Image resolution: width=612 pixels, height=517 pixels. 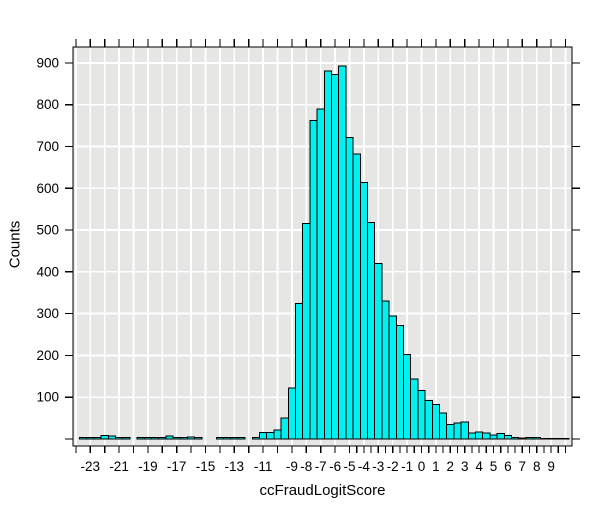 What do you see at coordinates (494, 466) in the screenshot?
I see `x-tick-label: 5` at bounding box center [494, 466].